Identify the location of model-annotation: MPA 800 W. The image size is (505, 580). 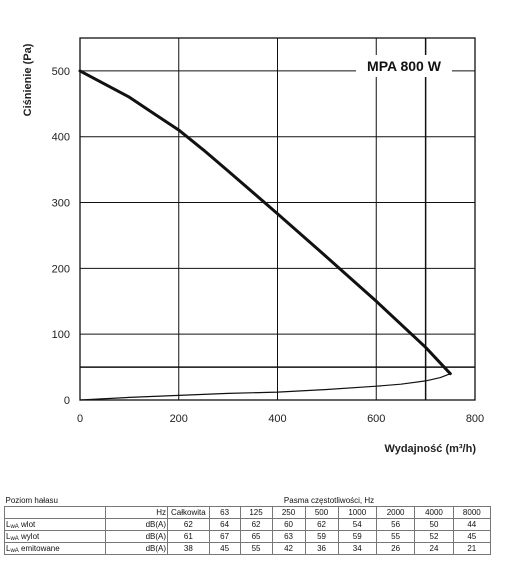
(404, 66).